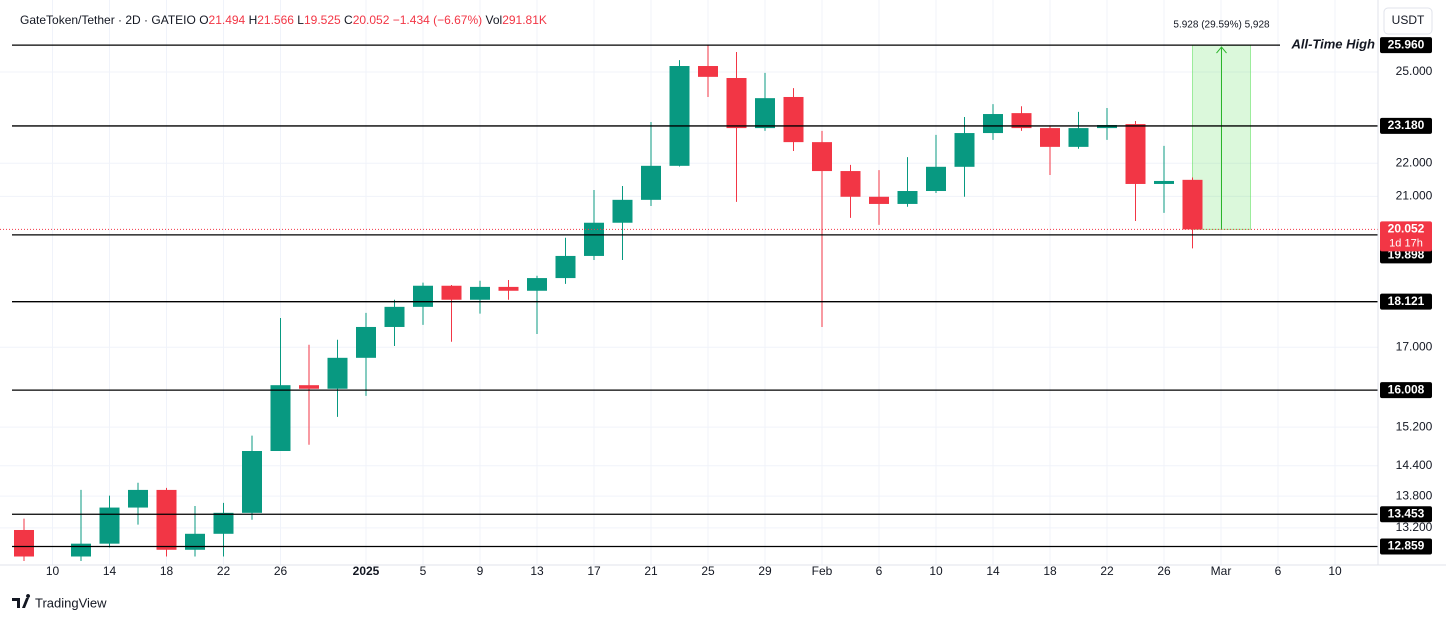 This screenshot has width=1446, height=621. I want to click on stat-value: 21.566, so click(275, 20).